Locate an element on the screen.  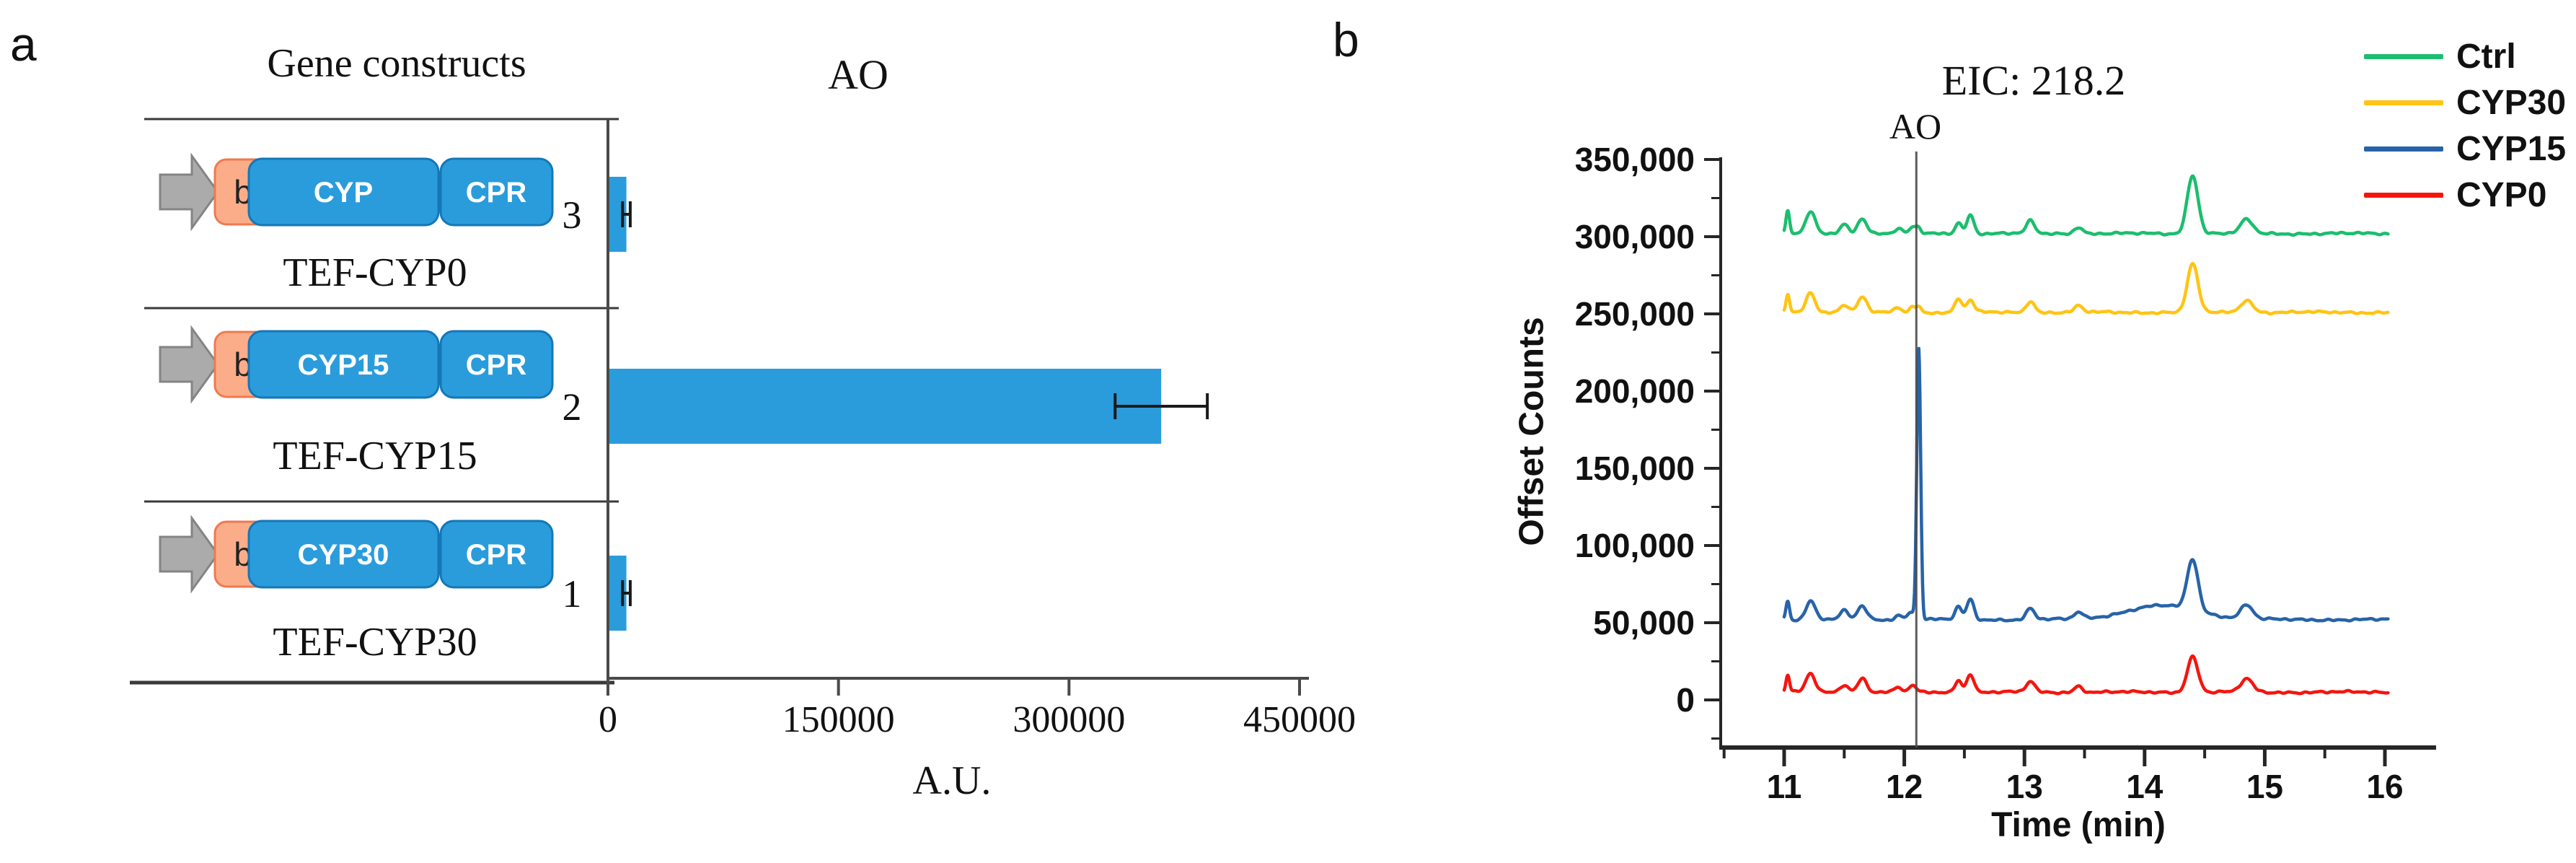
gene-box-label: CYP is located at coordinates (343, 193).